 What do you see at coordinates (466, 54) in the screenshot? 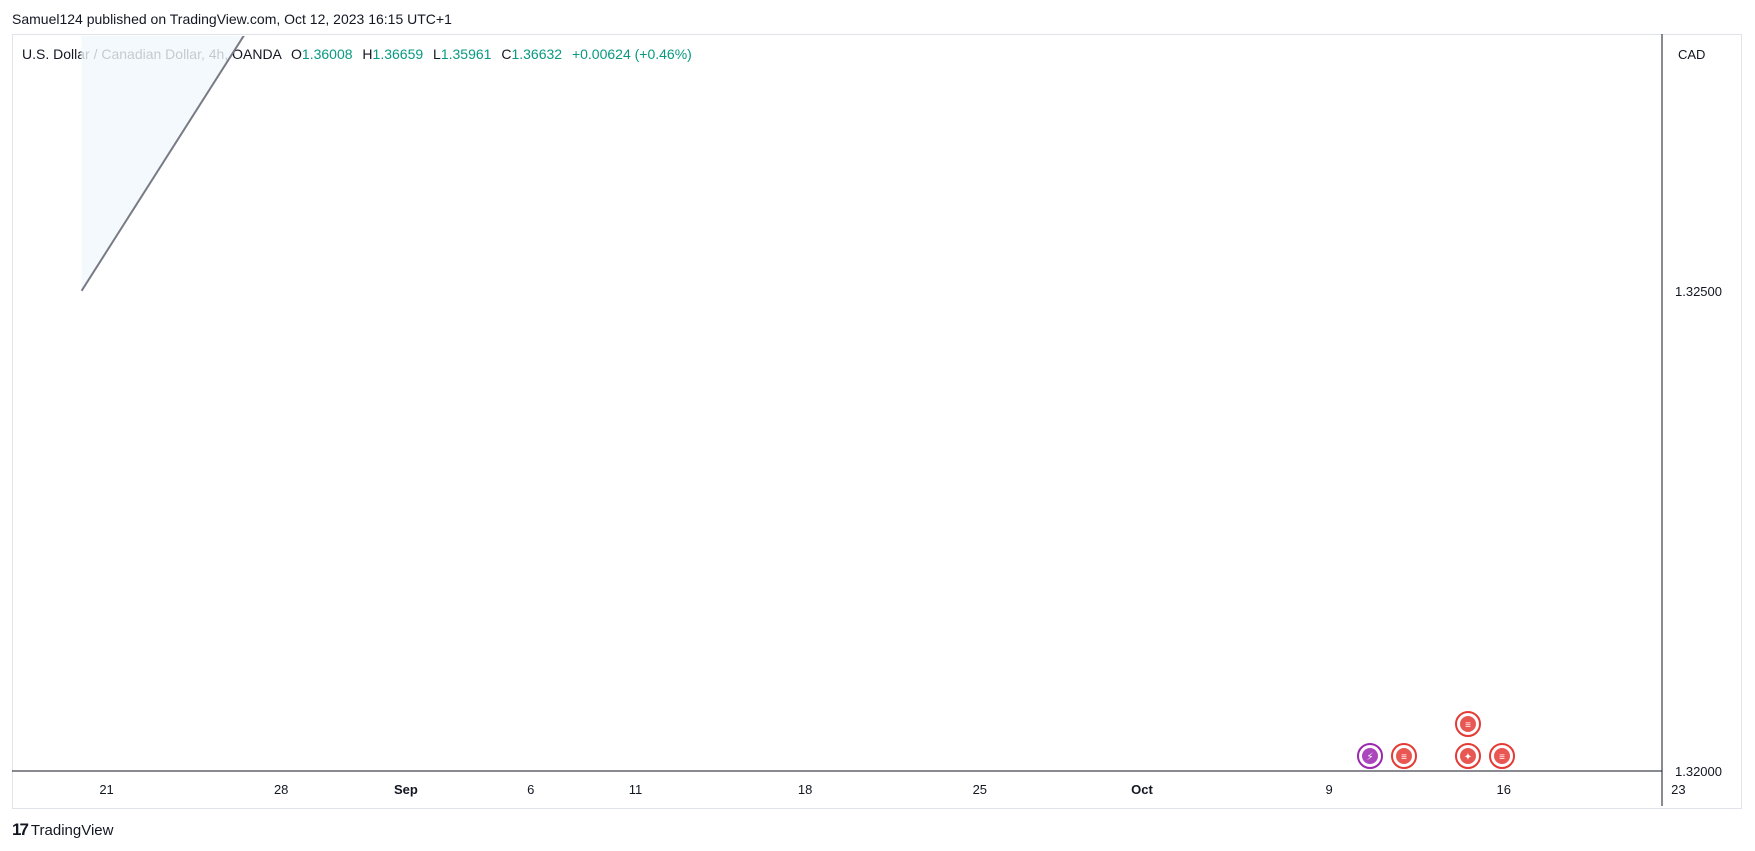
I see `low-value: 1.35961` at bounding box center [466, 54].